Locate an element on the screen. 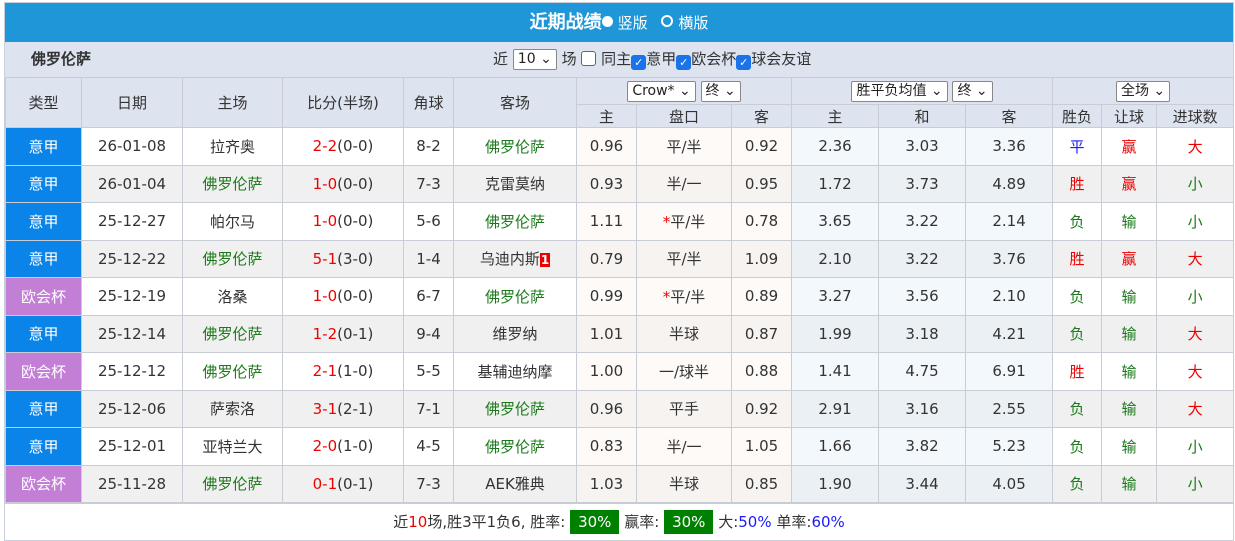  same-home-label: 同主 is located at coordinates (616, 59).